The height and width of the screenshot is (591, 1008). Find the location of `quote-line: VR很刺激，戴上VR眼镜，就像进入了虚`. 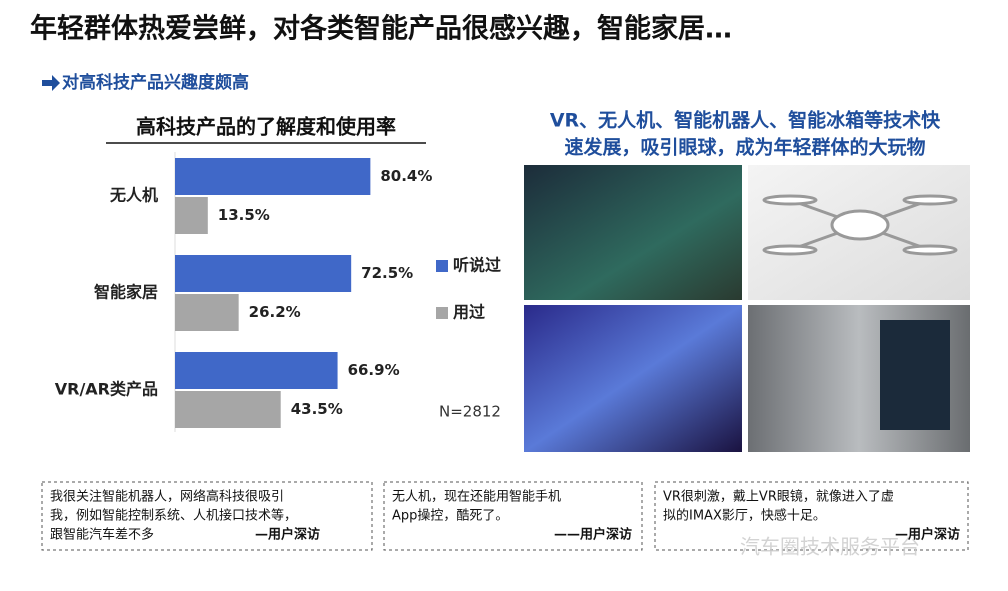

quote-line: VR很刺激，戴上VR眼镜，就像进入了虚 is located at coordinates (778, 497).